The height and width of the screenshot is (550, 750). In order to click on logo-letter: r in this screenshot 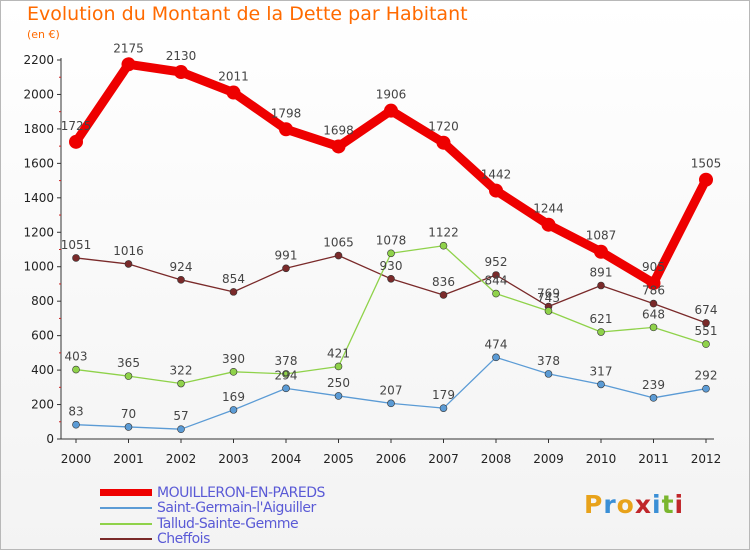, I will do `click(610, 504)`.